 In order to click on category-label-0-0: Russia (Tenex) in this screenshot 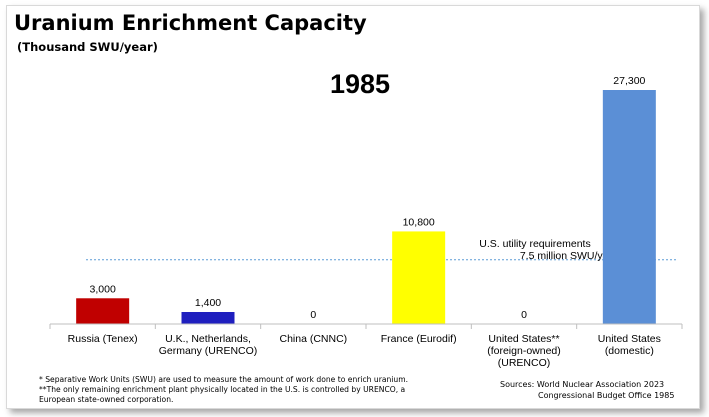, I will do `click(103, 339)`.